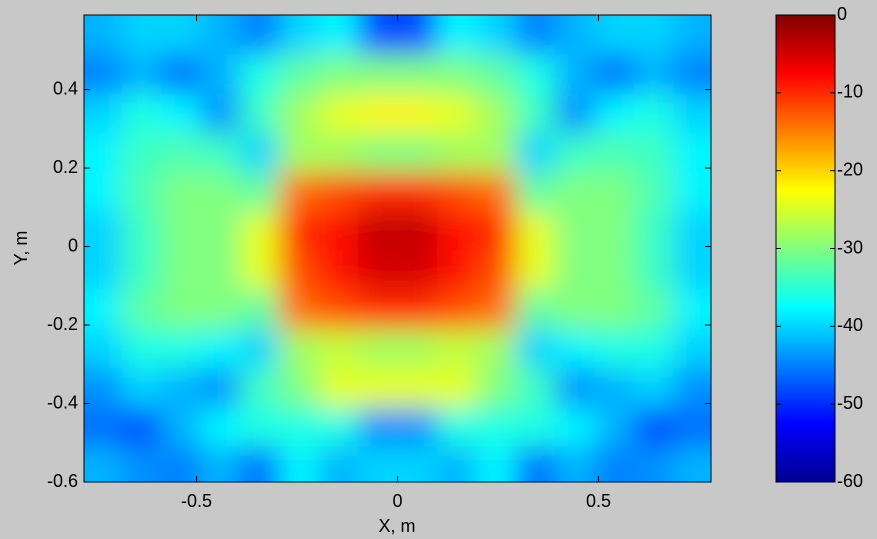 The image size is (877, 539). What do you see at coordinates (842, 14) in the screenshot?
I see `colorbar-tick-label: 0` at bounding box center [842, 14].